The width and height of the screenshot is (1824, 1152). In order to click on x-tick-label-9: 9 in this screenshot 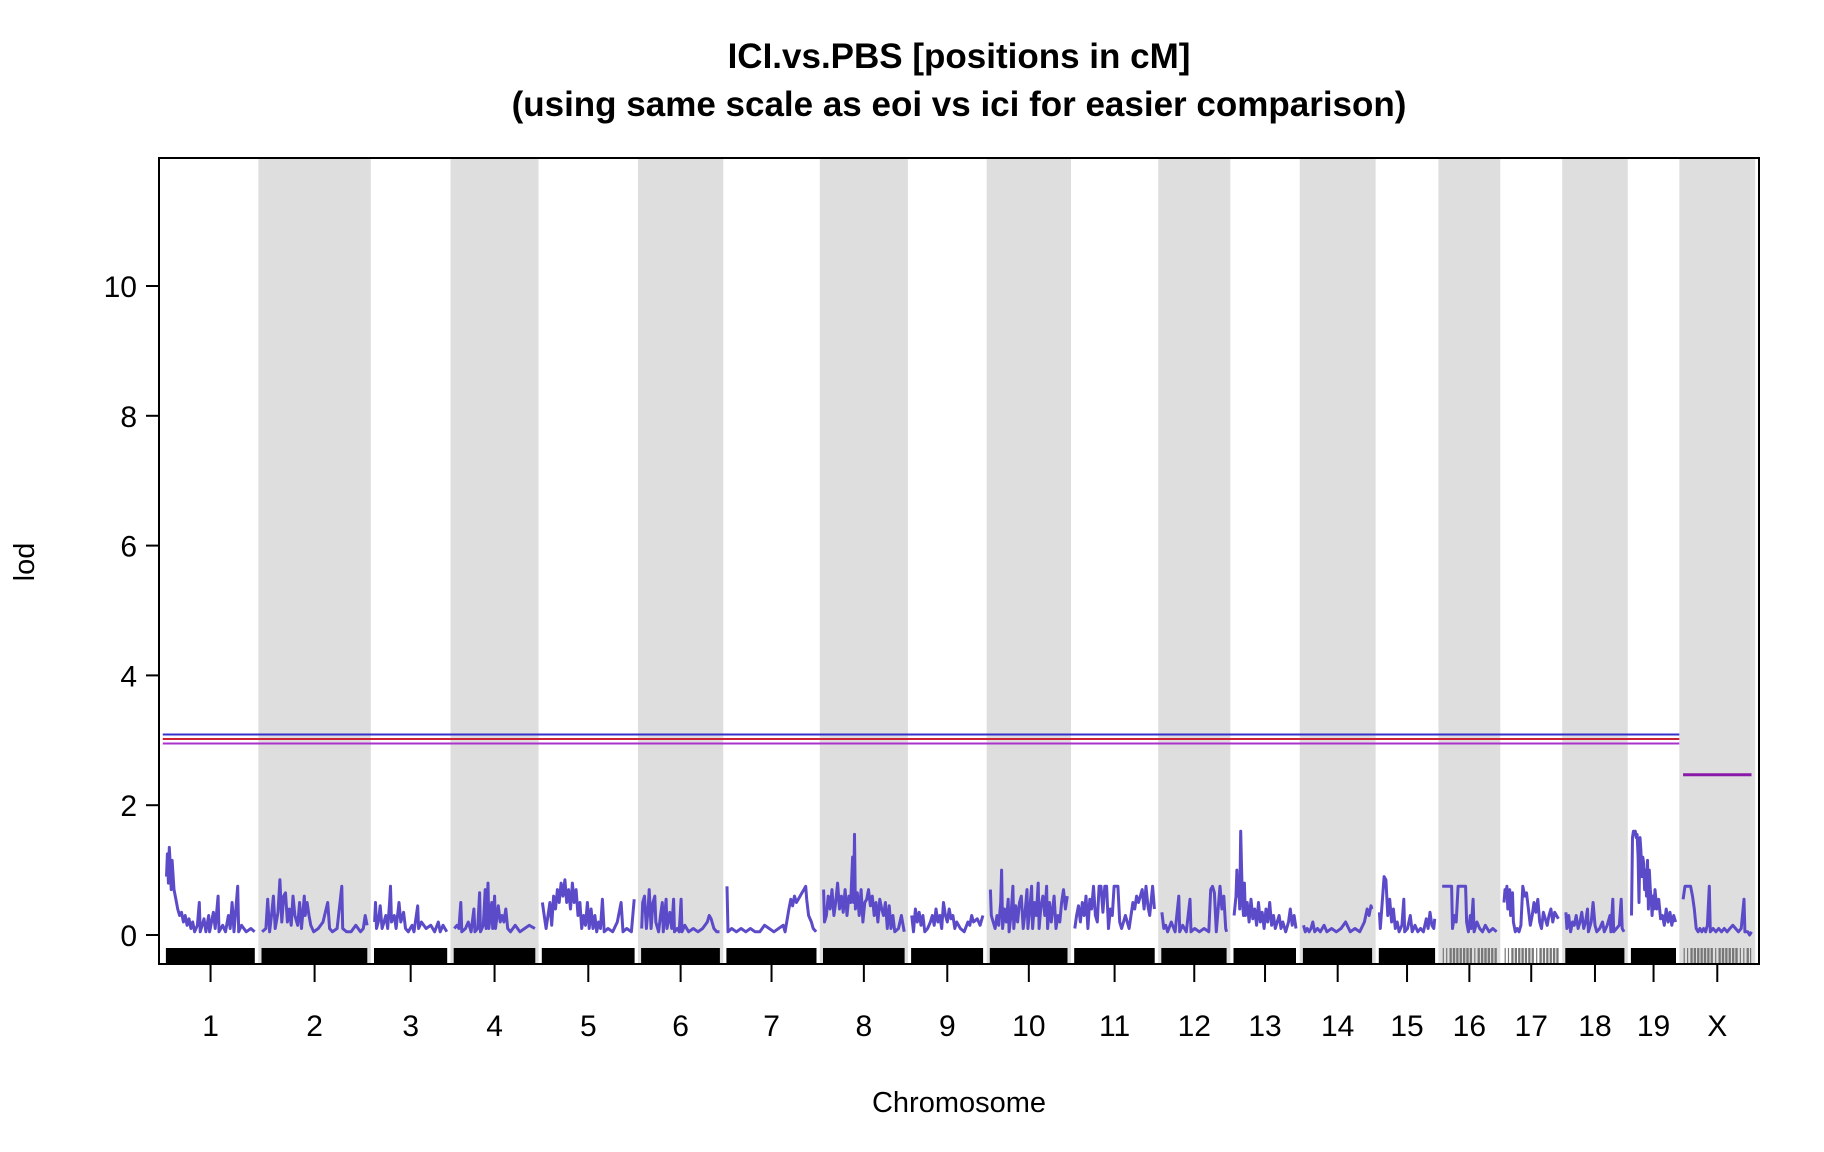, I will do `click(947, 1026)`.